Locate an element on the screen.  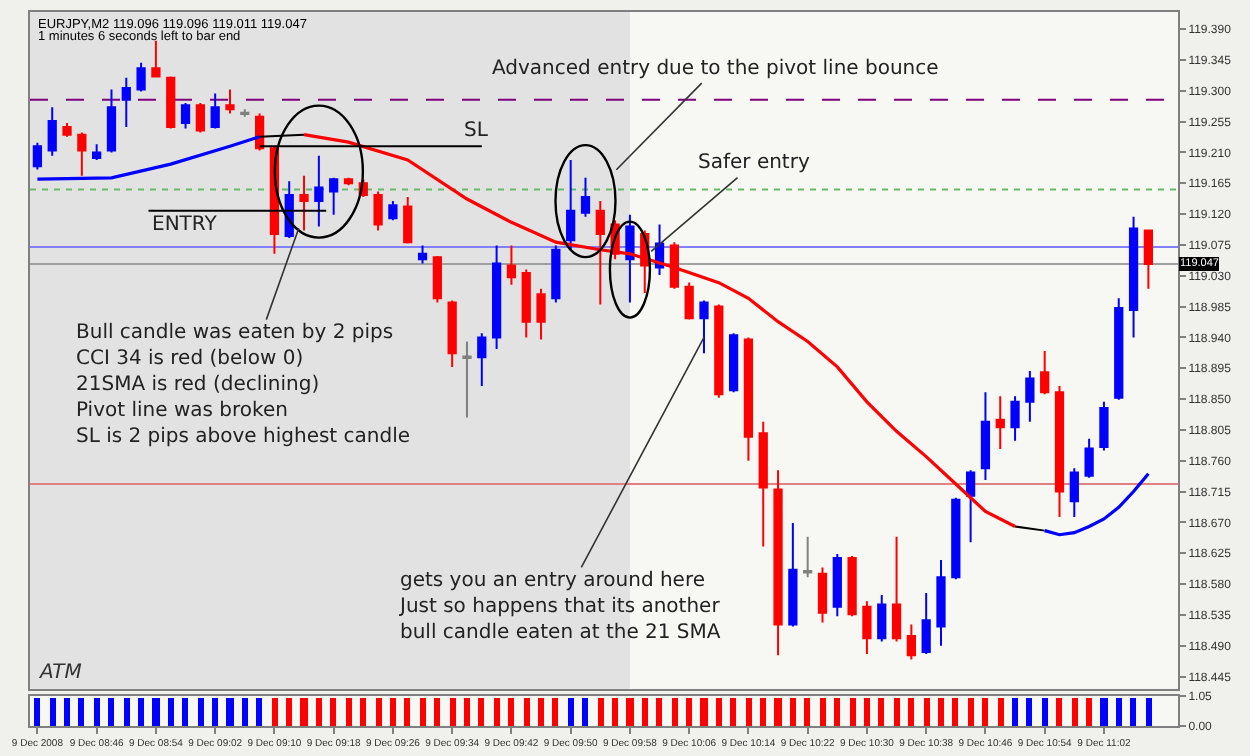
annotation: Advanced entry due to the pivot line bounce is located at coordinates (715, 69).